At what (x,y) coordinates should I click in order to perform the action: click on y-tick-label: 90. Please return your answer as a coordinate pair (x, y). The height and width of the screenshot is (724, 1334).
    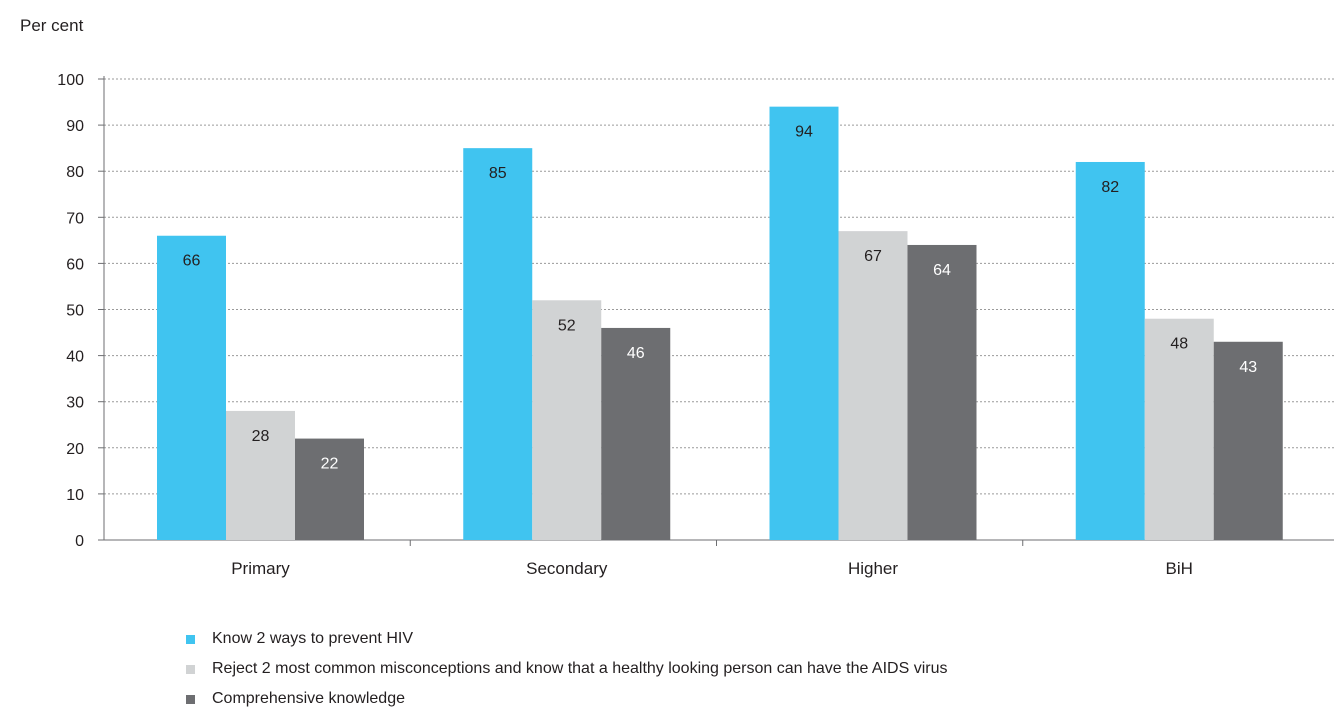
    Looking at the image, I should click on (75, 126).